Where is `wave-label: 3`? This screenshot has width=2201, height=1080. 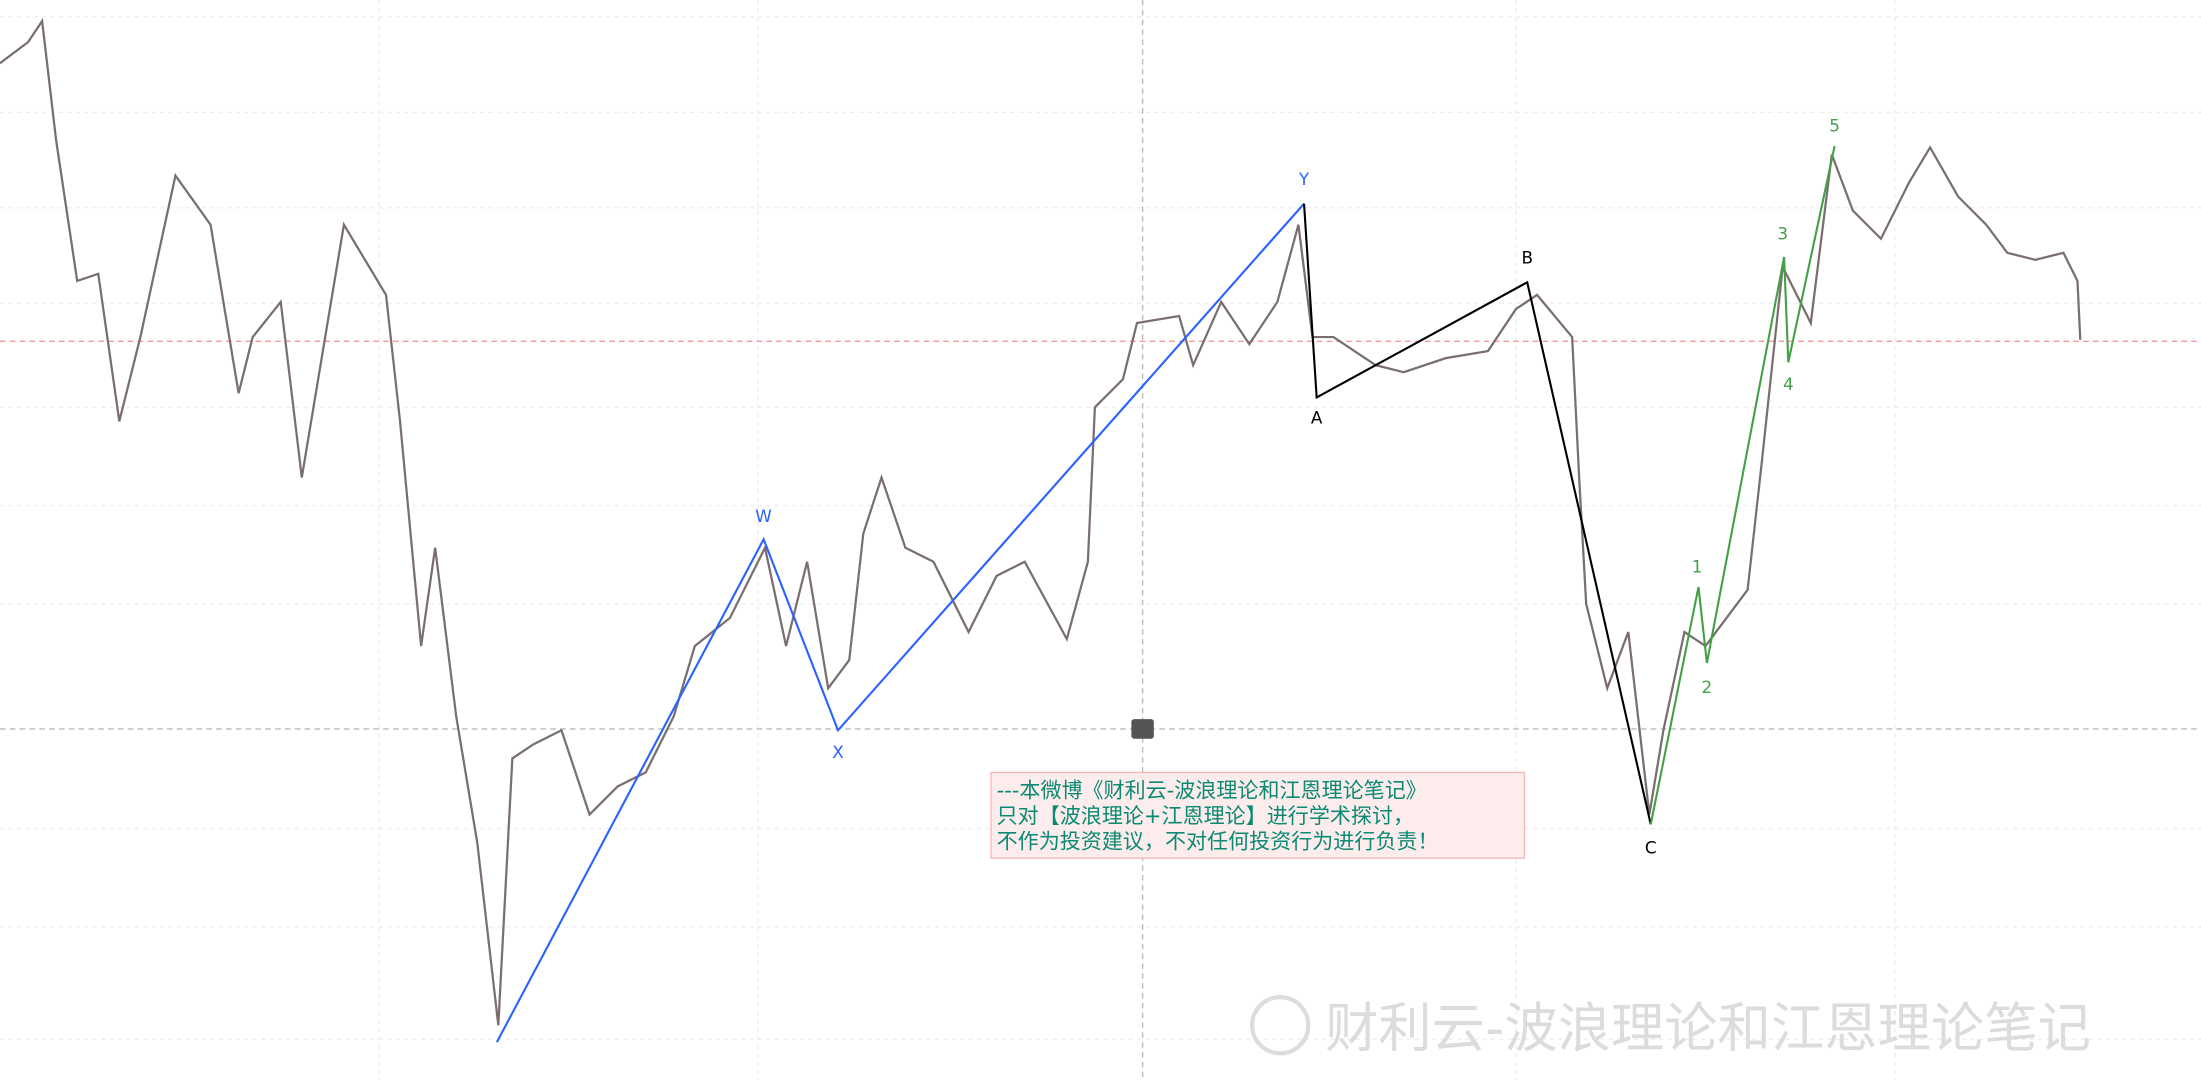 wave-label: 3 is located at coordinates (1782, 234).